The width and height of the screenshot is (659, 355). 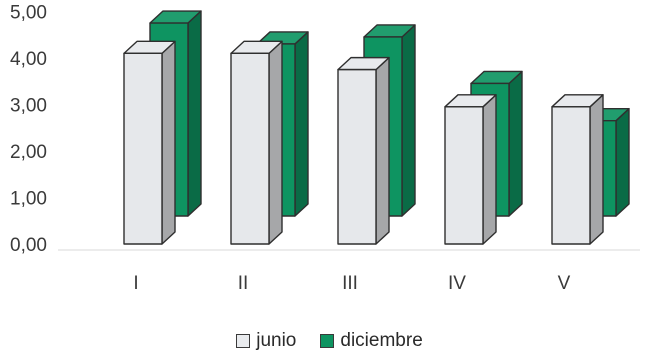 I want to click on y-tick-label: 3,00, so click(x=28, y=106).